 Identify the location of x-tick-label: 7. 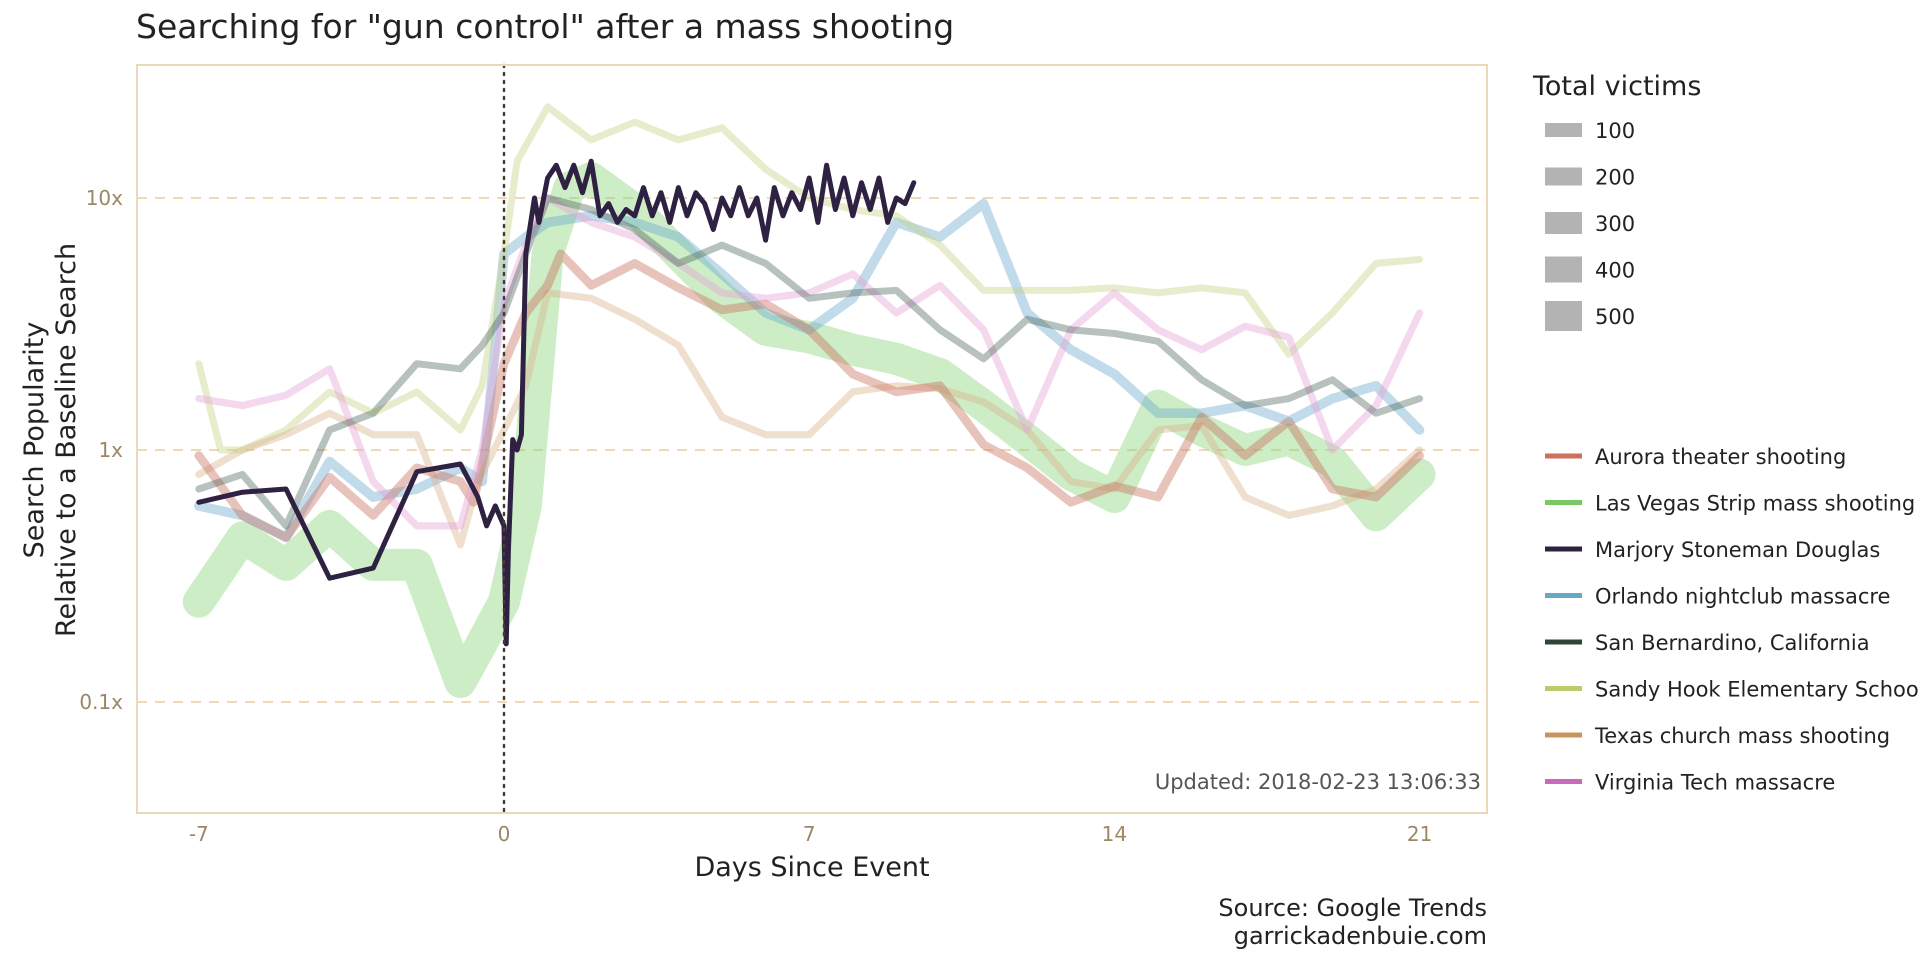
(809, 834).